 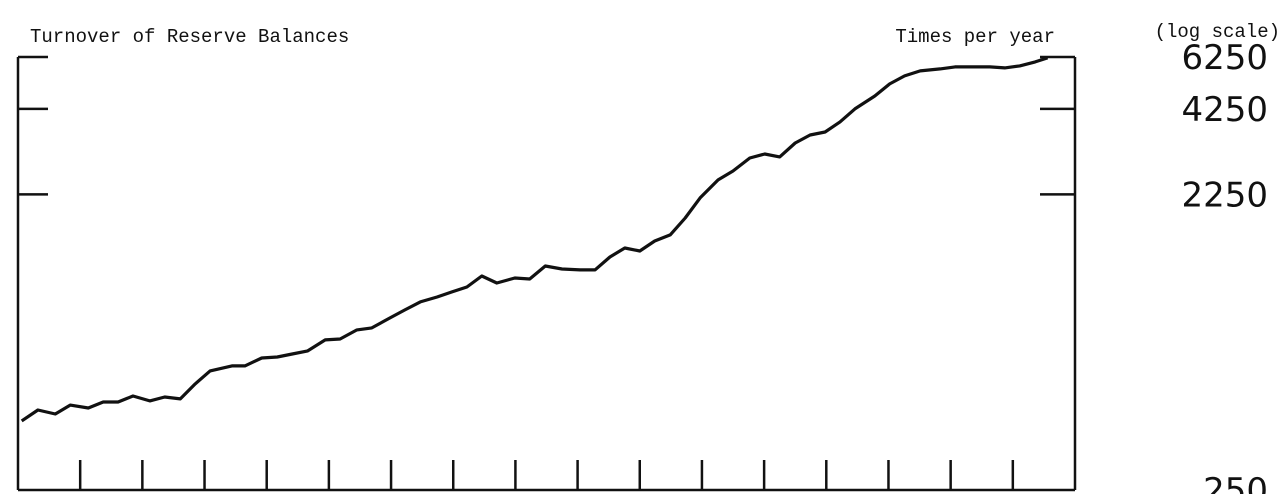 I want to click on y-axis-label: Times per year, so click(x=975, y=37).